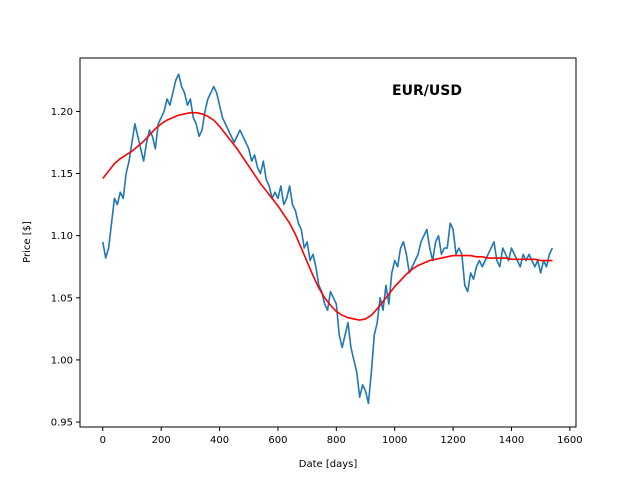  What do you see at coordinates (62, 423) in the screenshot?
I see `y-tick-label: 0.95` at bounding box center [62, 423].